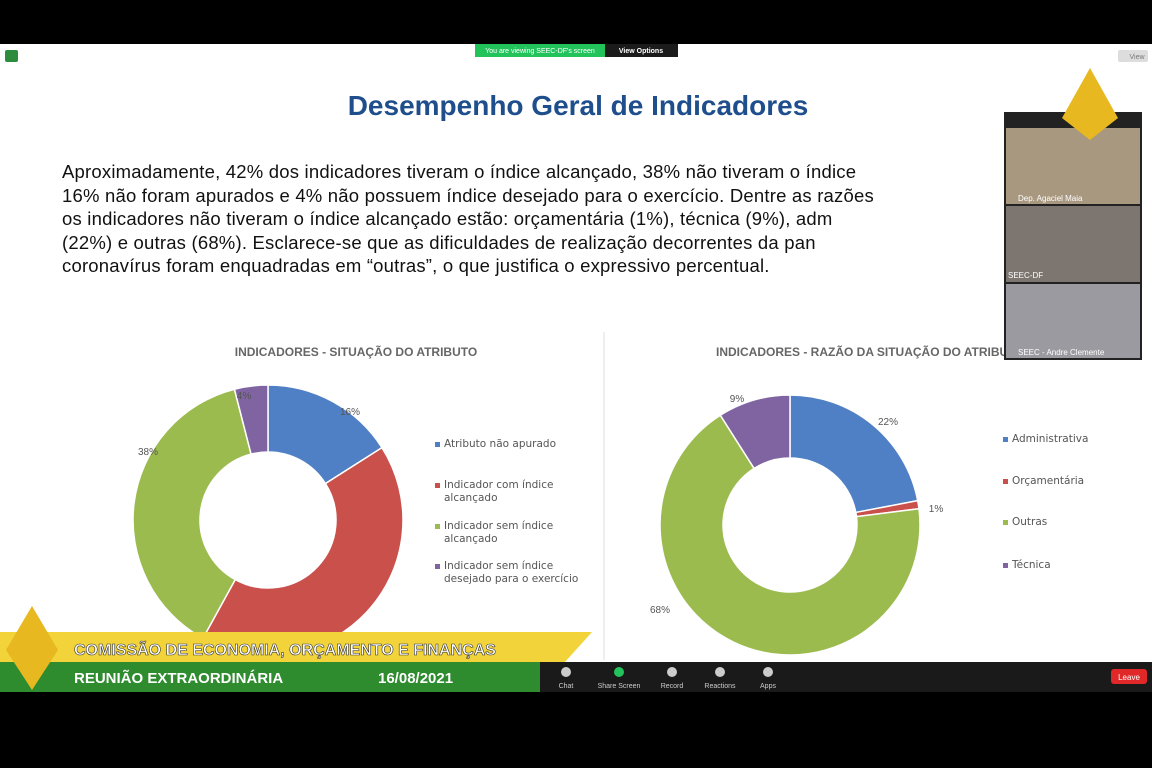 This screenshot has width=1152, height=768. I want to click on toolbar, so click(846, 677).